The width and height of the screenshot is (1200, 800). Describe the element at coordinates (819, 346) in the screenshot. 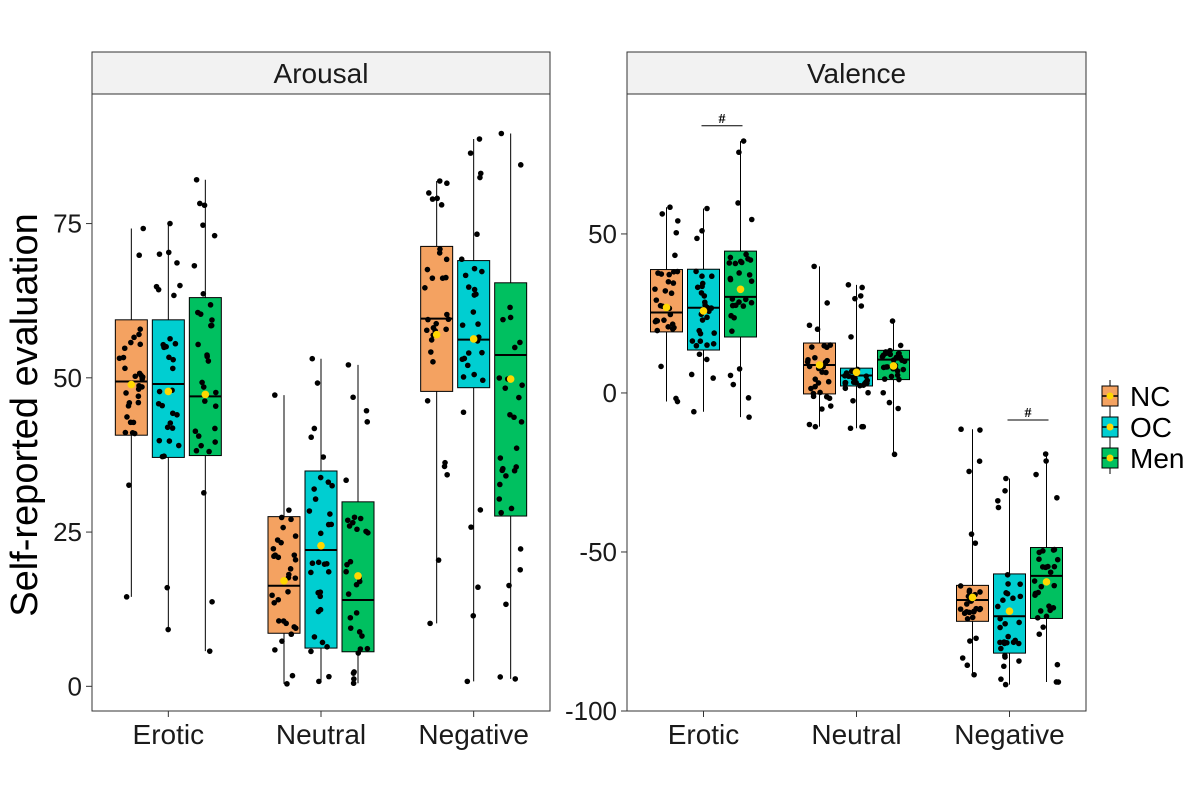

I see `box-neutral-nc` at that location.